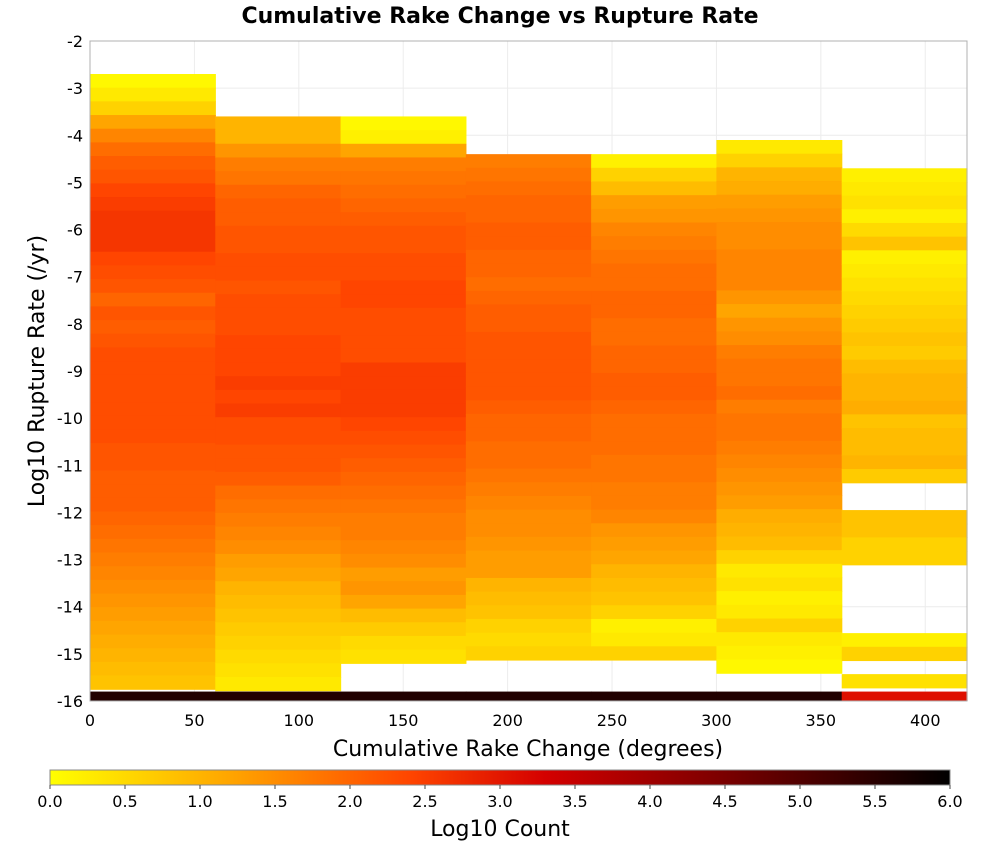  What do you see at coordinates (500, 798) in the screenshot?
I see `colorbar-ticks: 0.0 0.5 1.0 1.5 2.0 2.5 3.0 3.5 4.0 4.5 5.0 5.5 6.0` at bounding box center [500, 798].